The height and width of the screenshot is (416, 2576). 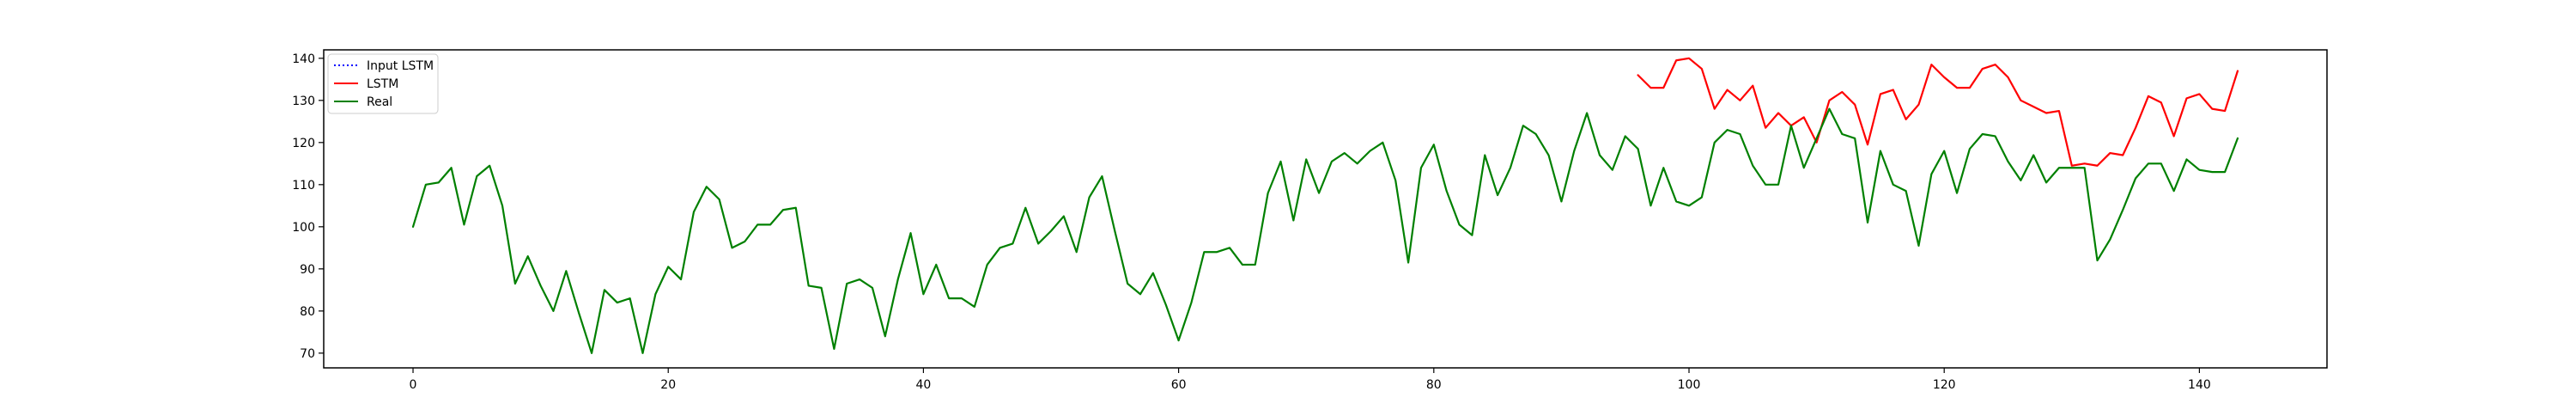 What do you see at coordinates (1434, 385) in the screenshot?
I see `x-tick-label: 80` at bounding box center [1434, 385].